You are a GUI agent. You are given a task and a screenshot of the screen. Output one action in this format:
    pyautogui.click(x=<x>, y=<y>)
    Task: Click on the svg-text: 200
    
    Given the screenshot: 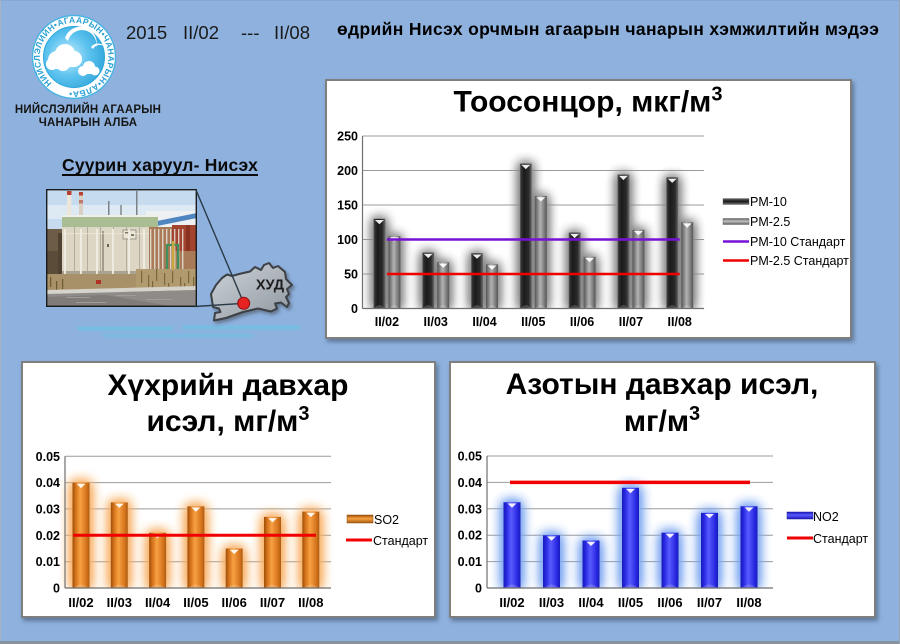 What is the action you would take?
    pyautogui.click(x=347, y=171)
    